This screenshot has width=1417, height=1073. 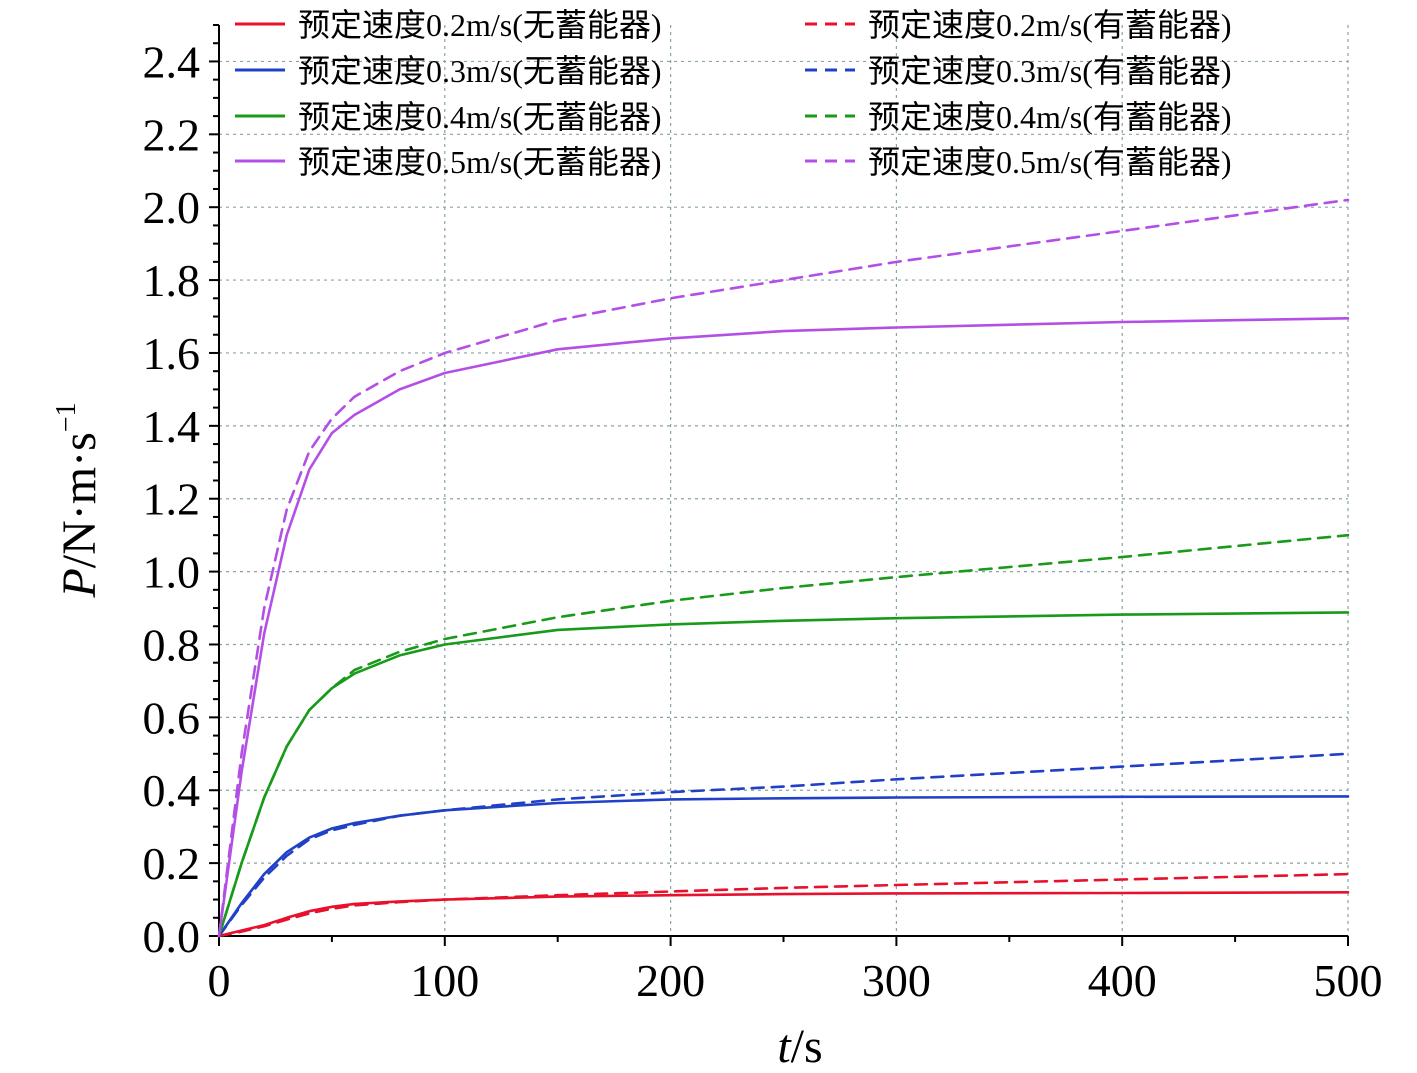 What do you see at coordinates (172, 572) in the screenshot?
I see `y-tick-label: 1.0` at bounding box center [172, 572].